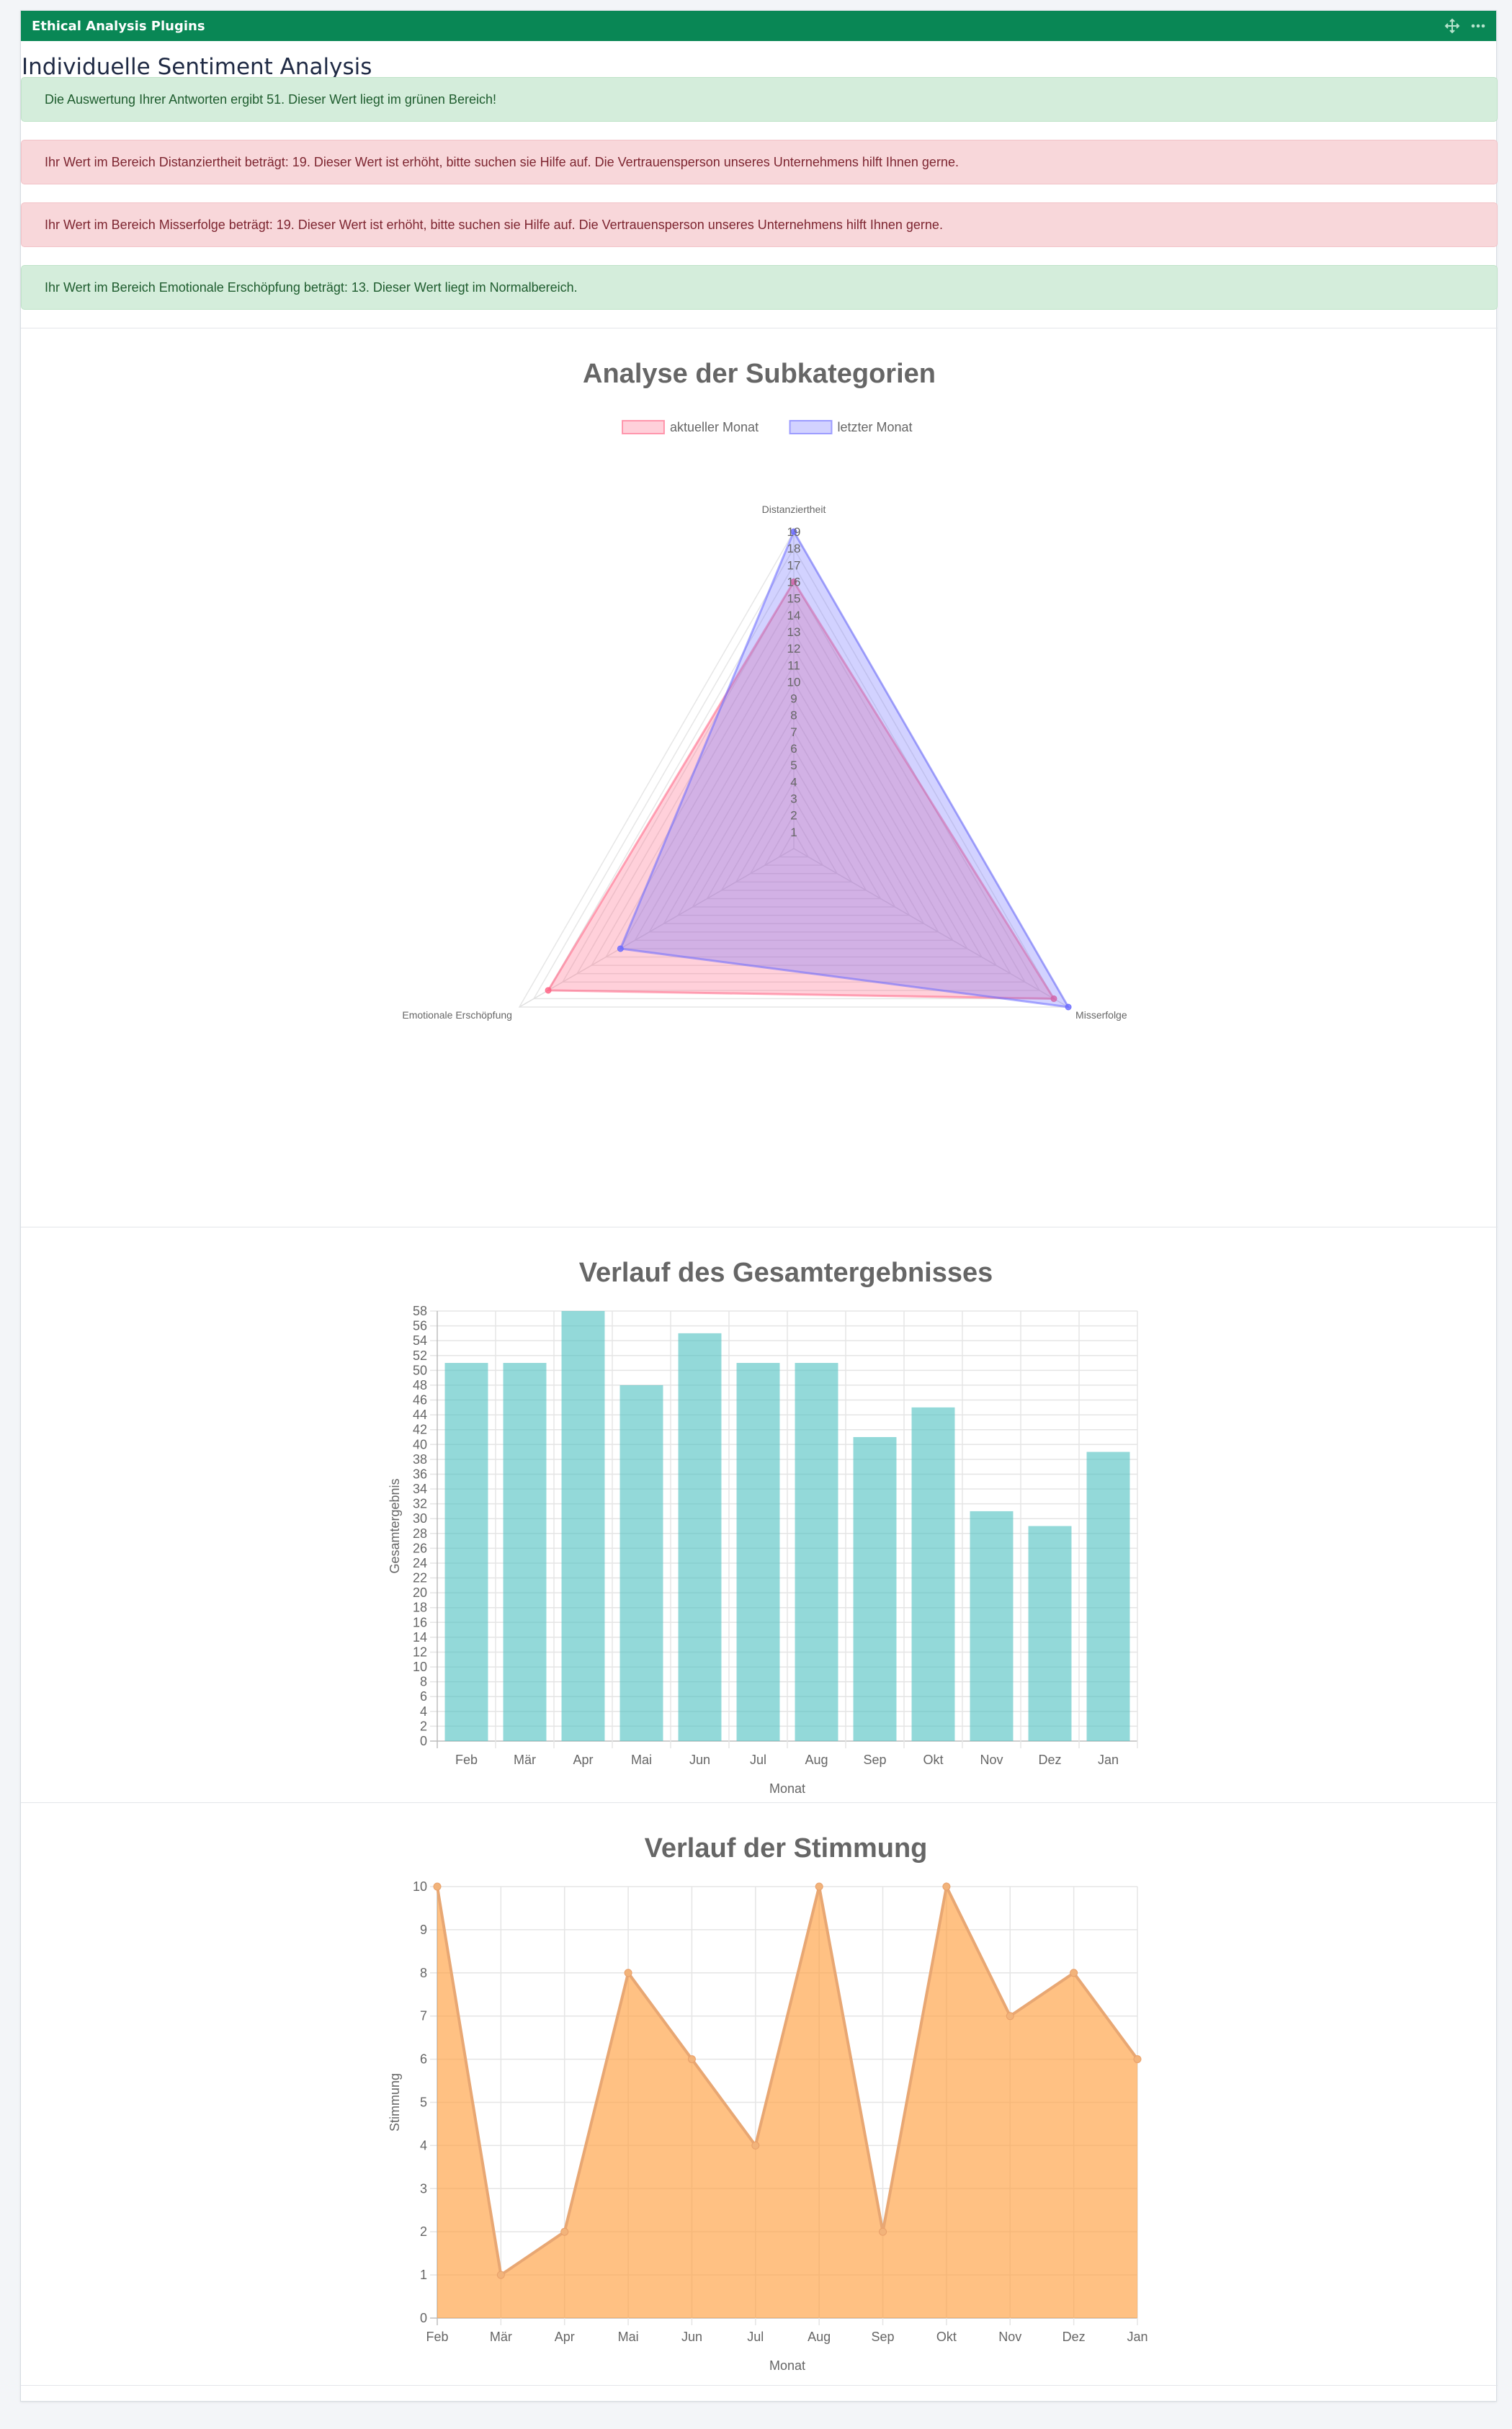 The height and width of the screenshot is (2429, 1512). I want to click on data-point-Sep, so click(883, 2231).